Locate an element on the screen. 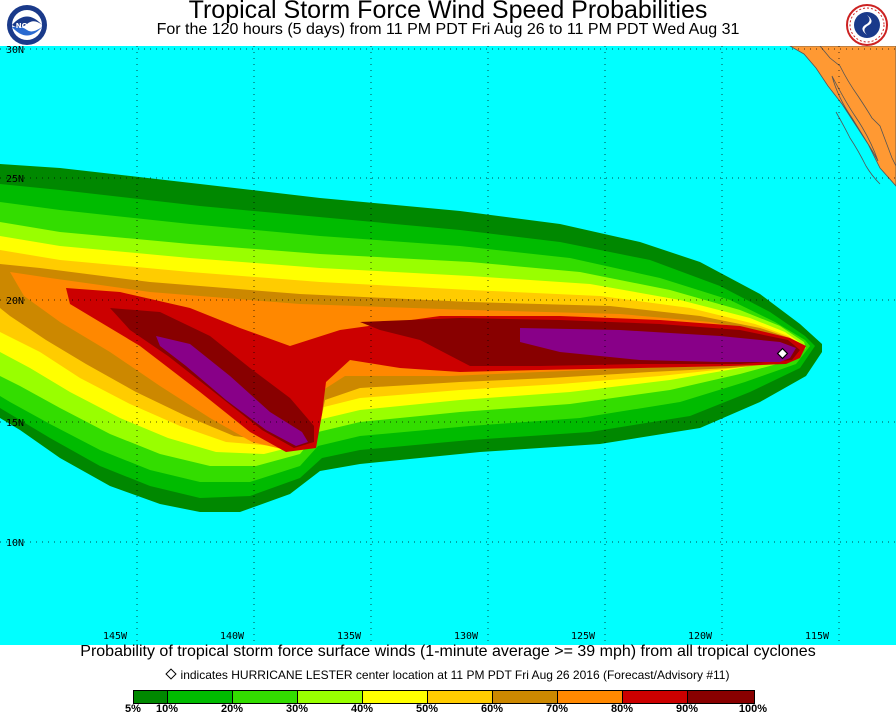 This screenshot has width=896, height=717. legend-label: 30% is located at coordinates (297, 709).